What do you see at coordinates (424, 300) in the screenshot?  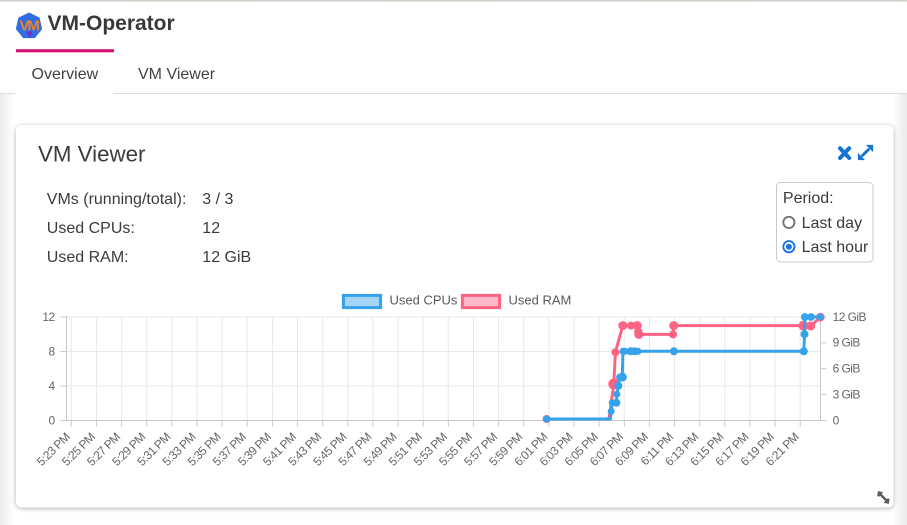 I see `svg-text: Used CPUs` at bounding box center [424, 300].